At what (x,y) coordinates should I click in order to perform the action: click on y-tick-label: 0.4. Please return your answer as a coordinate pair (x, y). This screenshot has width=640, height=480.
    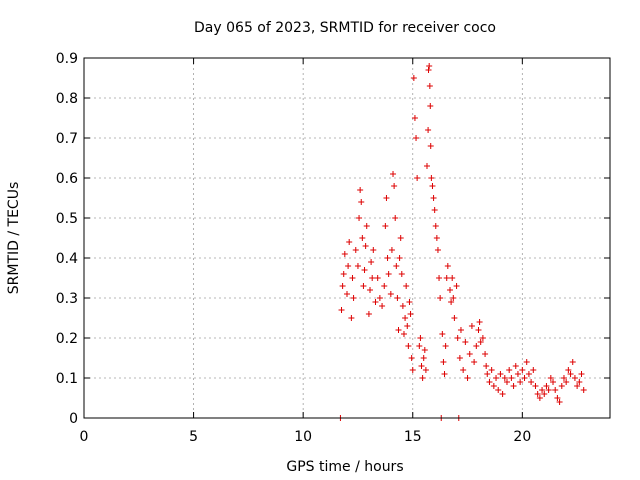
    Looking at the image, I should click on (67, 259).